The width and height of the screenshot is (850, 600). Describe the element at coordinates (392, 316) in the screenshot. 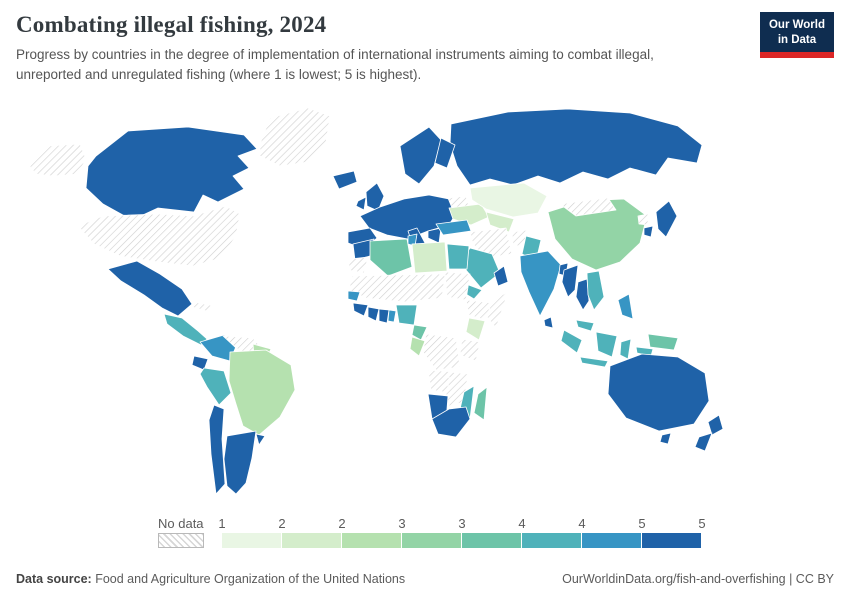

I see `country-togo_benin` at that location.